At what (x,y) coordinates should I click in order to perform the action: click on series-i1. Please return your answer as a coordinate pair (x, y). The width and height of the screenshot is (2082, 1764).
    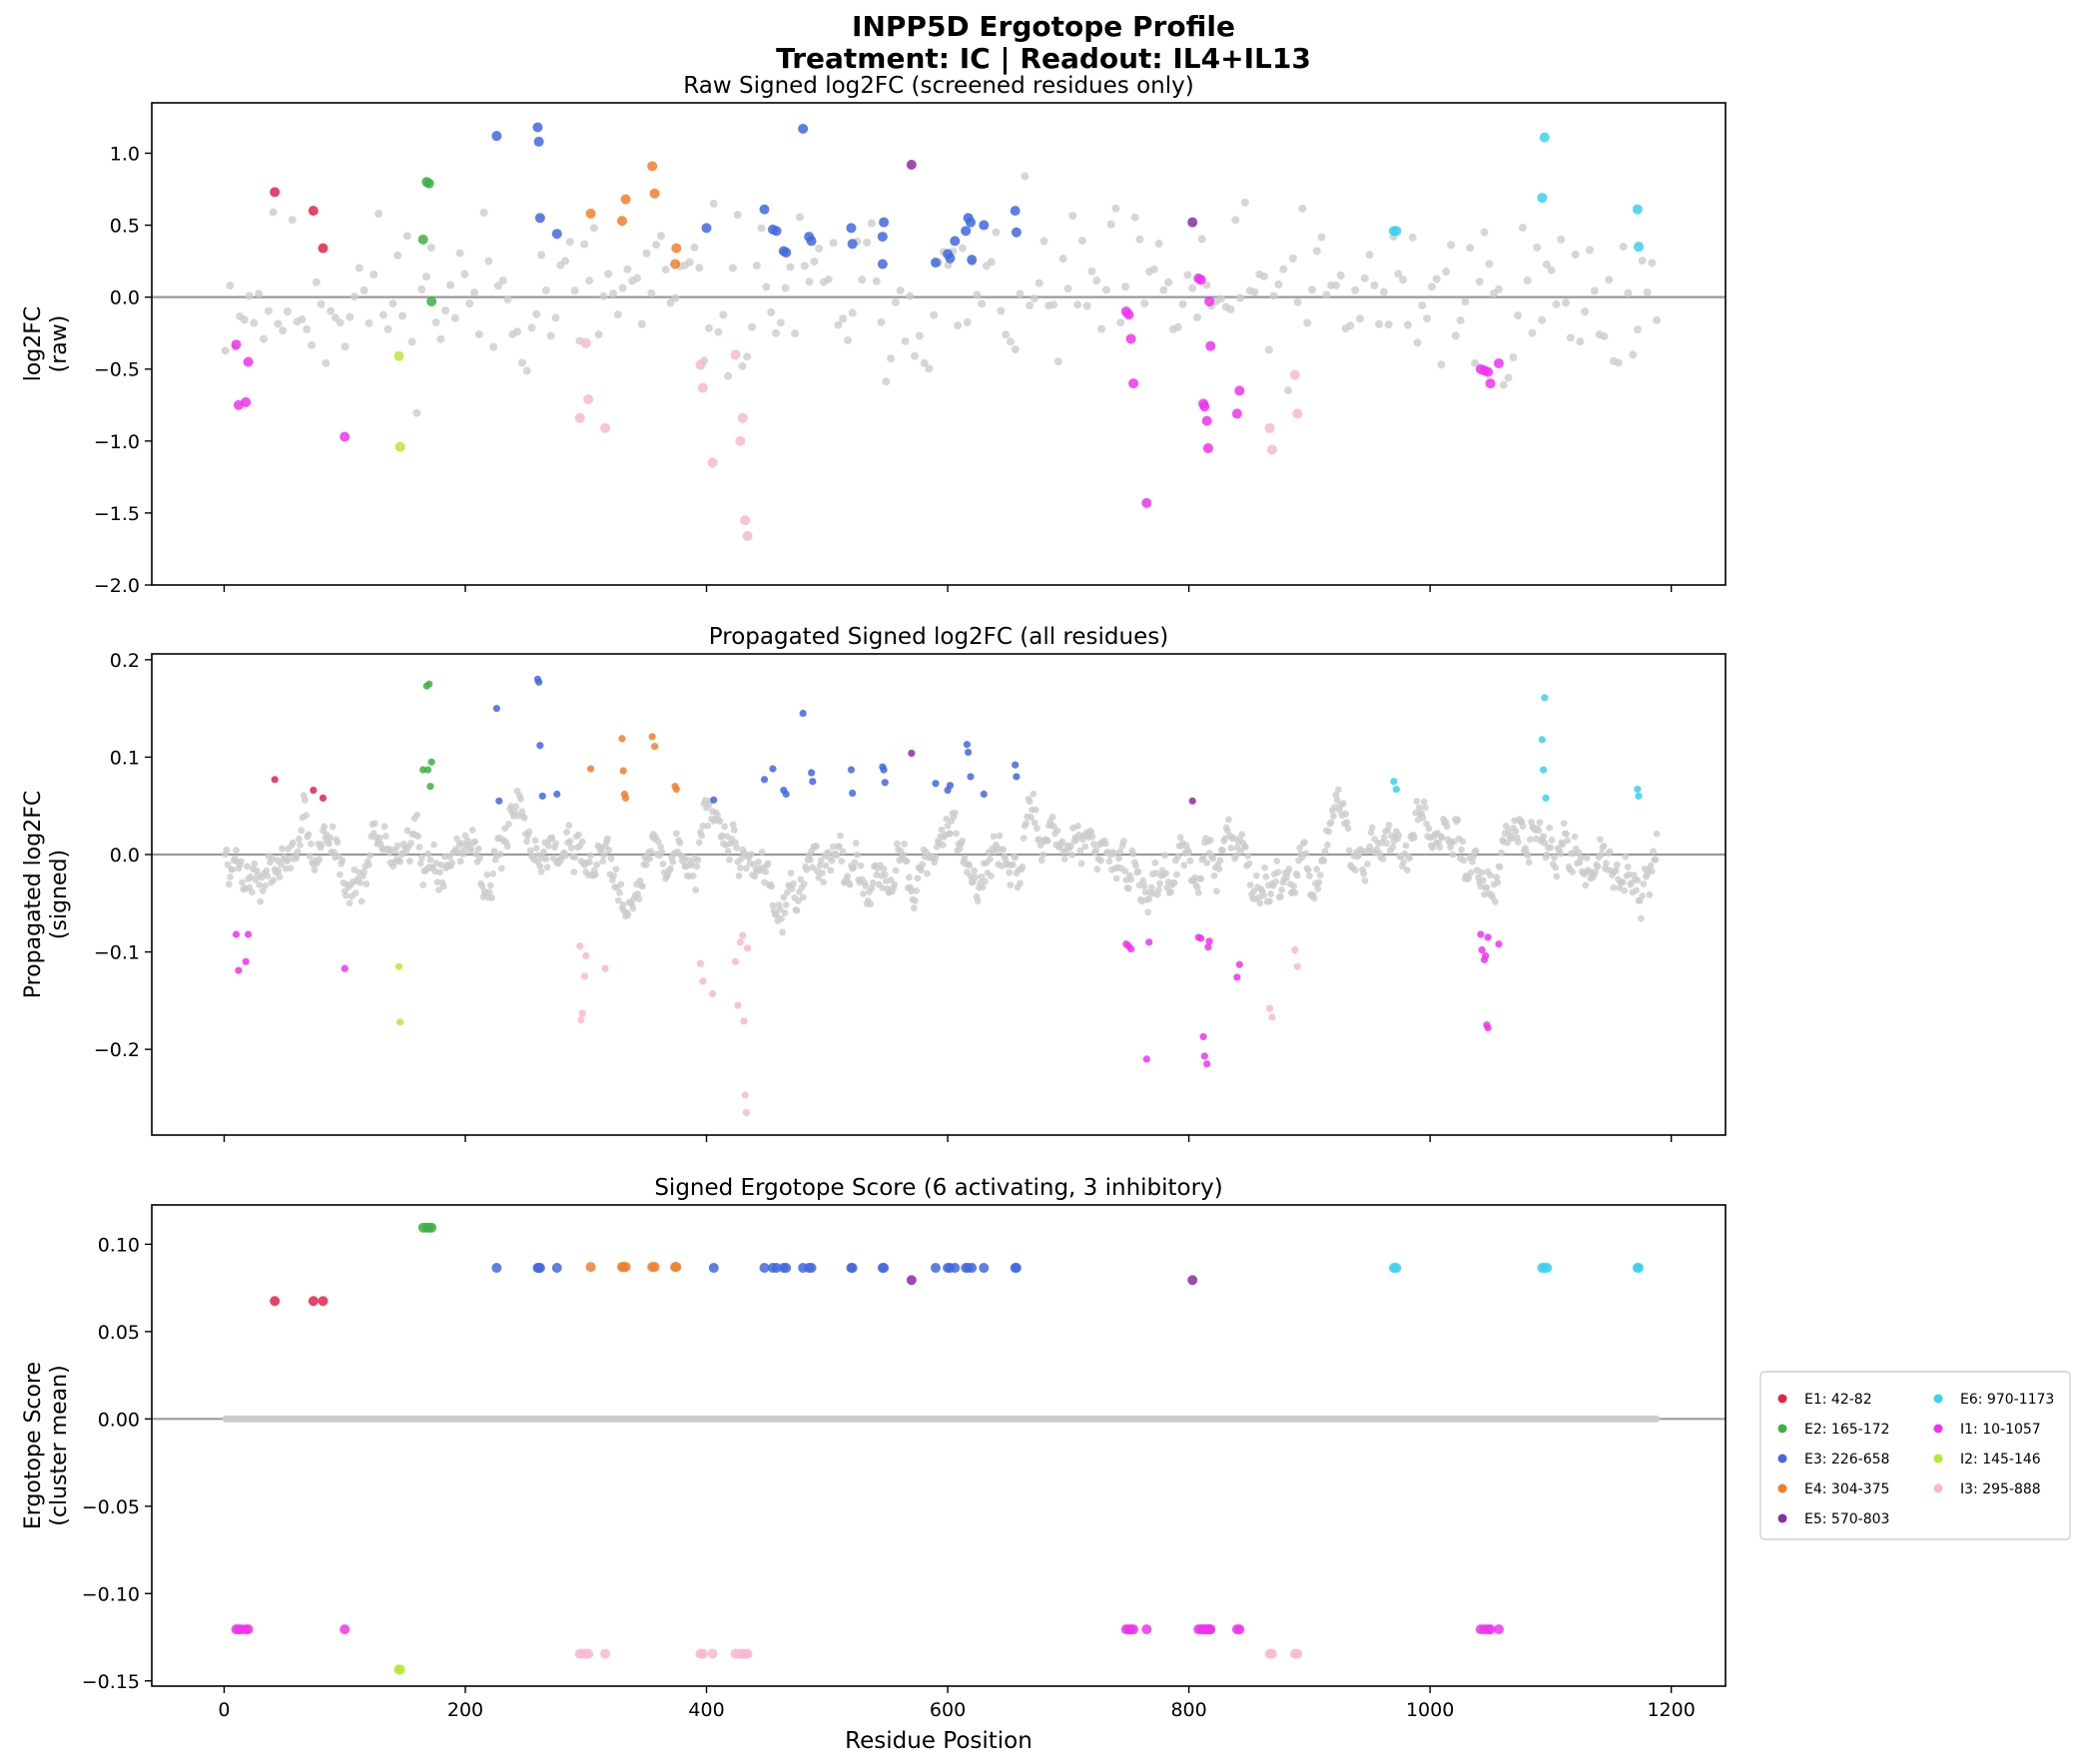
    Looking at the image, I should click on (867, 391).